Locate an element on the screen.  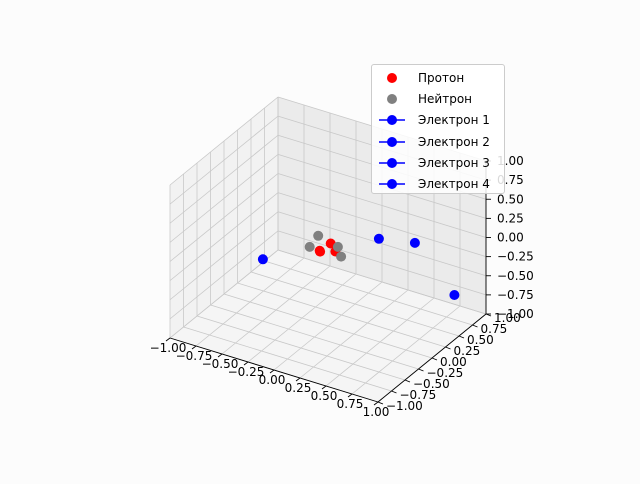
point-Электрон 4 is located at coordinates (454, 295).